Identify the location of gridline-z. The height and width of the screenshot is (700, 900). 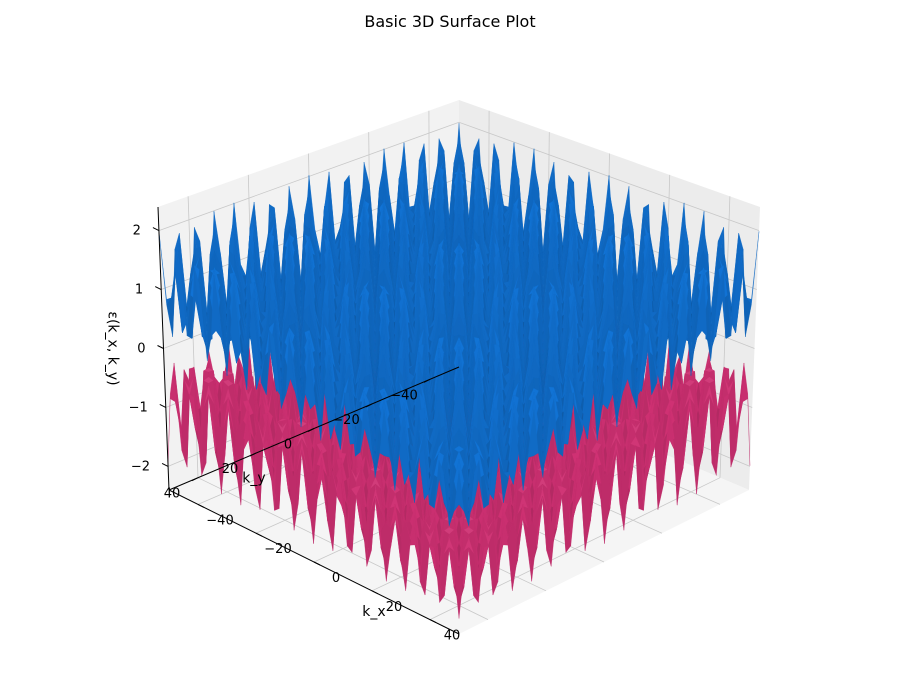
(459, 176).